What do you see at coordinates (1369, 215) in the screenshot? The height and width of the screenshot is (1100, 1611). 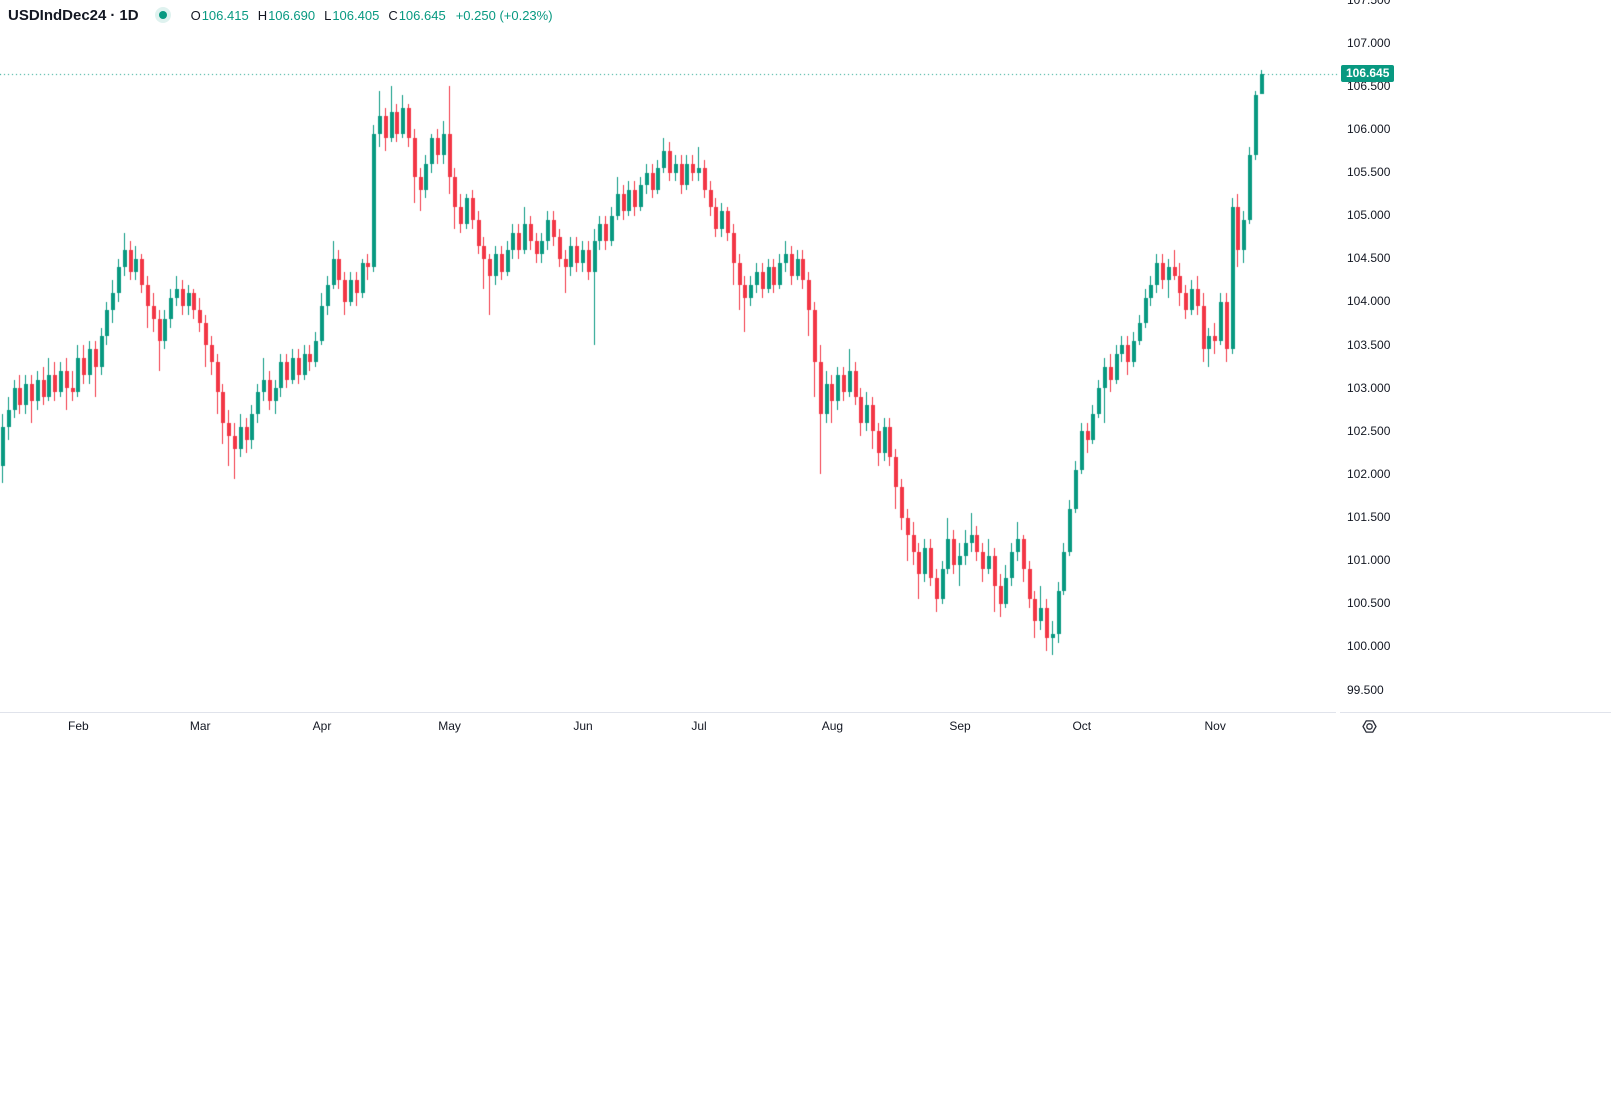 I see `price-tick-label: 105.000` at bounding box center [1369, 215].